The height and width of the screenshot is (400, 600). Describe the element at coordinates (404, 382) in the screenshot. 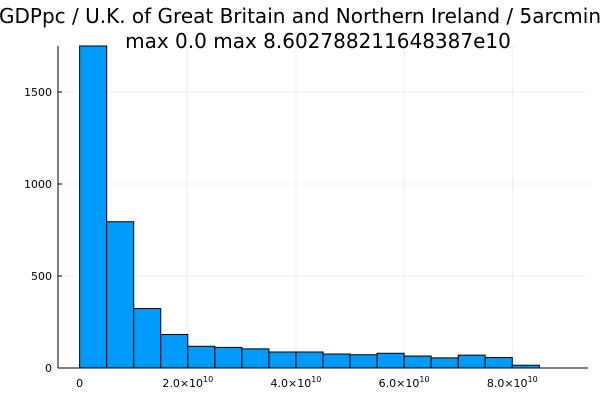

I see `x-tick-label: 6.0×10¹⁰` at that location.